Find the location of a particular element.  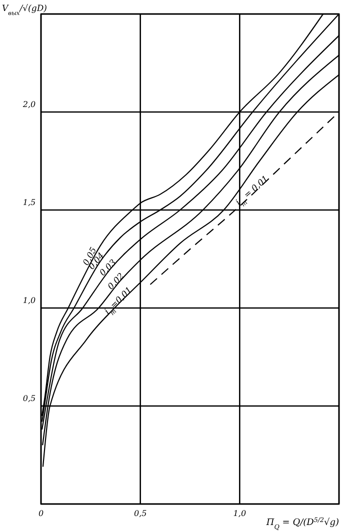

y-tick-label: 2,0 is located at coordinates (29, 105).